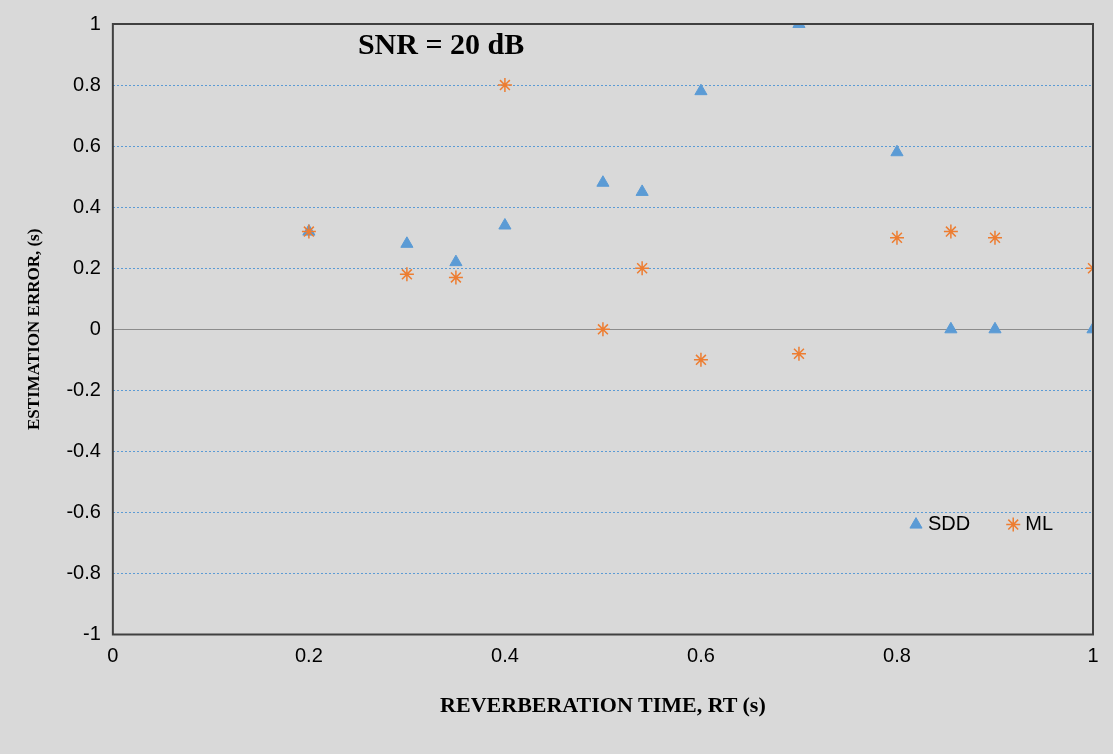 The height and width of the screenshot is (754, 1113). What do you see at coordinates (87, 144) in the screenshot?
I see `y-tick-label: 0.6` at bounding box center [87, 144].